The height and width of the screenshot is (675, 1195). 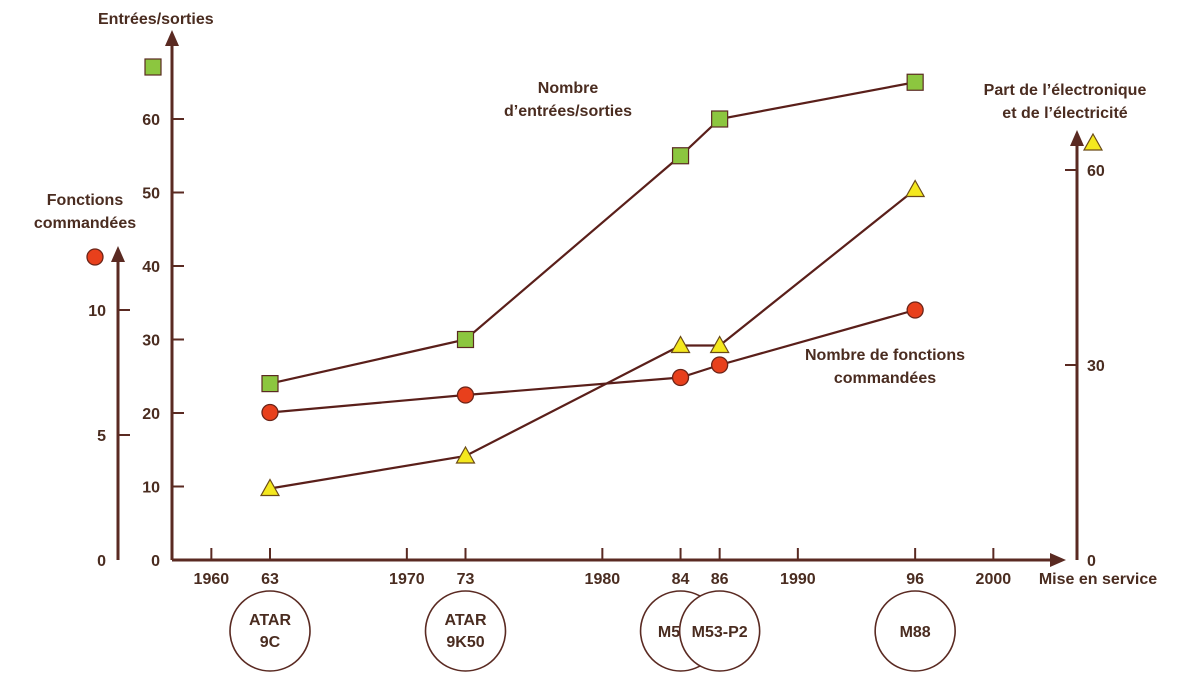 What do you see at coordinates (798, 579) in the screenshot?
I see `x-tick-label: 1990` at bounding box center [798, 579].